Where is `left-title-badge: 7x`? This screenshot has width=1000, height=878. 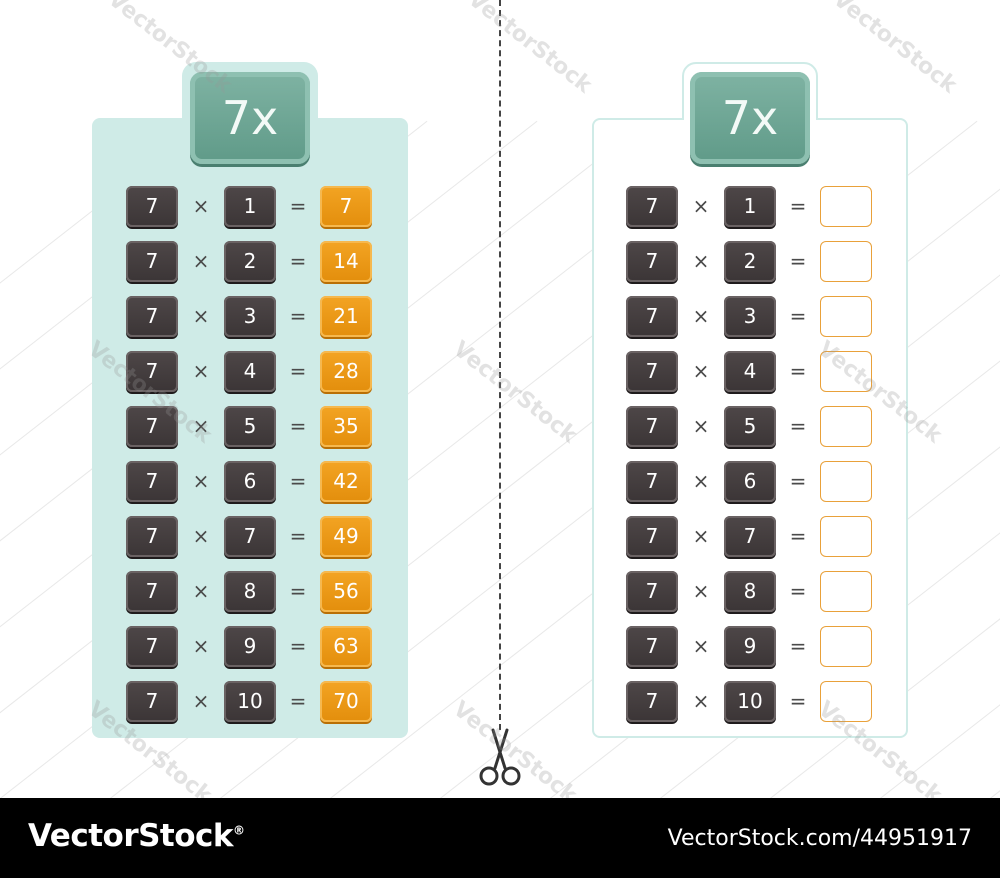 left-title-badge: 7x is located at coordinates (250, 118).